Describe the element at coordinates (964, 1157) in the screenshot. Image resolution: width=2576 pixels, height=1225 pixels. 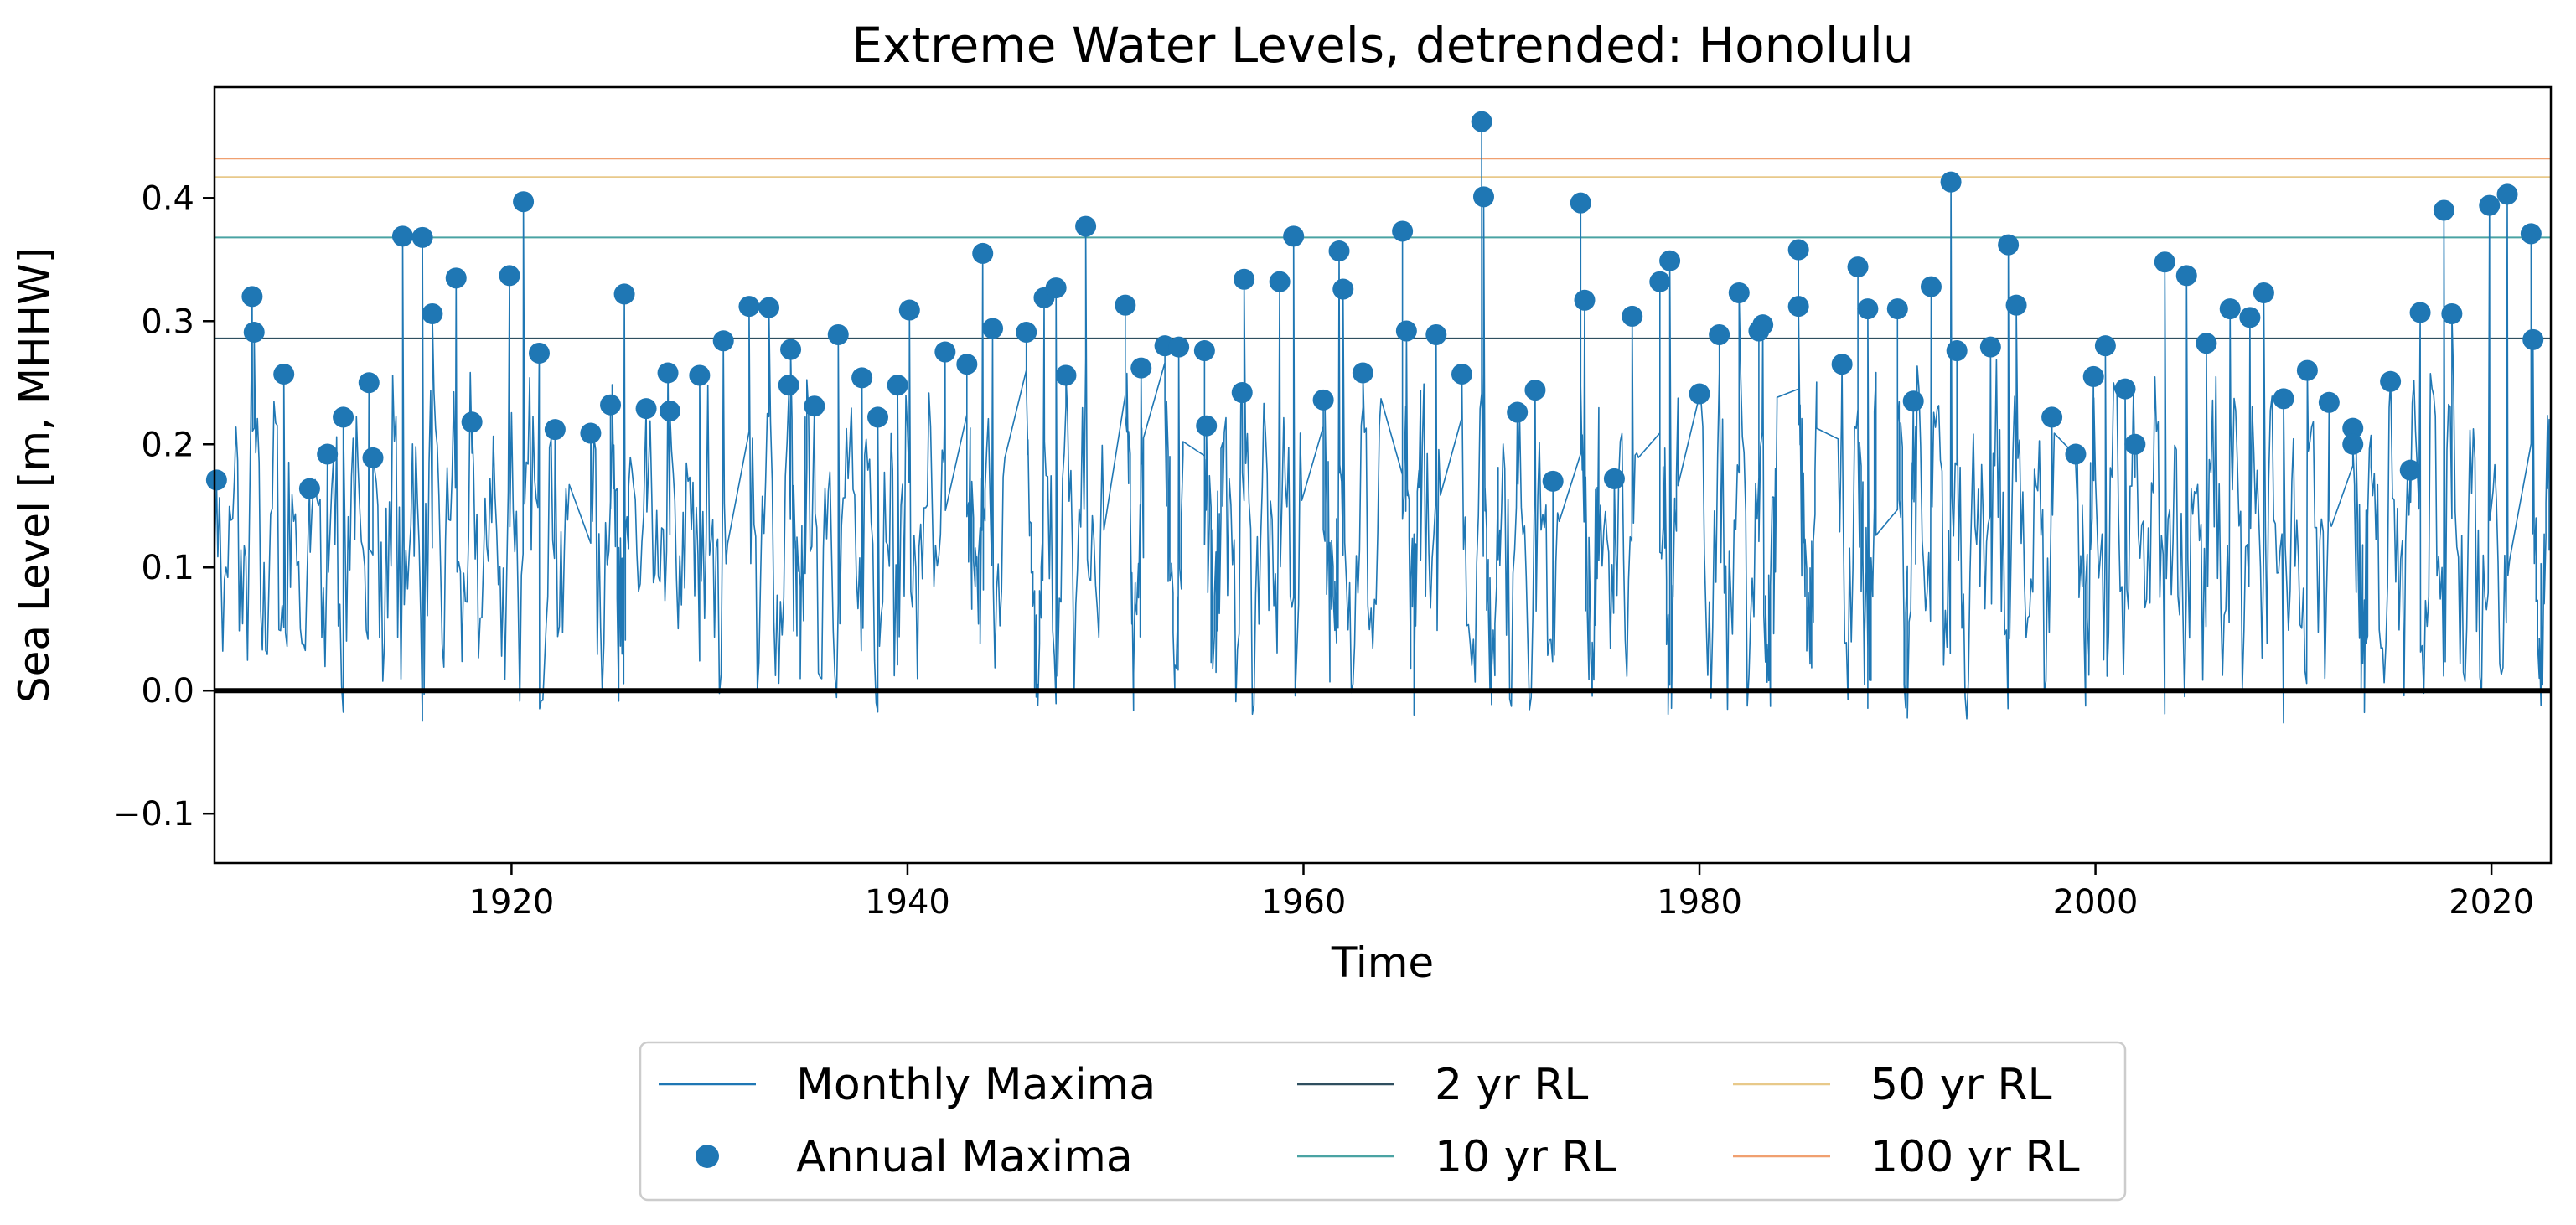
I see `legend-label-annual-maxima: Annual Maxima` at that location.